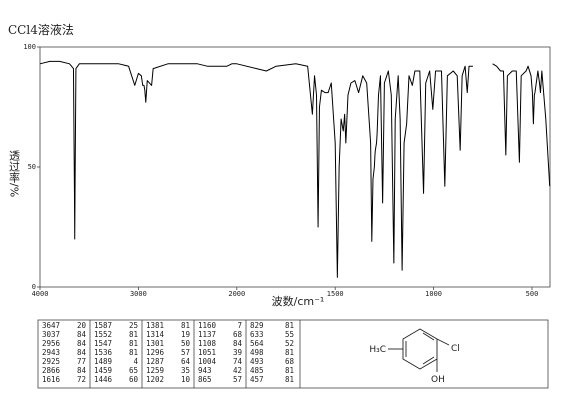 This screenshot has width=570, height=406. Describe the element at coordinates (433, 294) in the screenshot. I see `x-tick-label: 1000` at that location.